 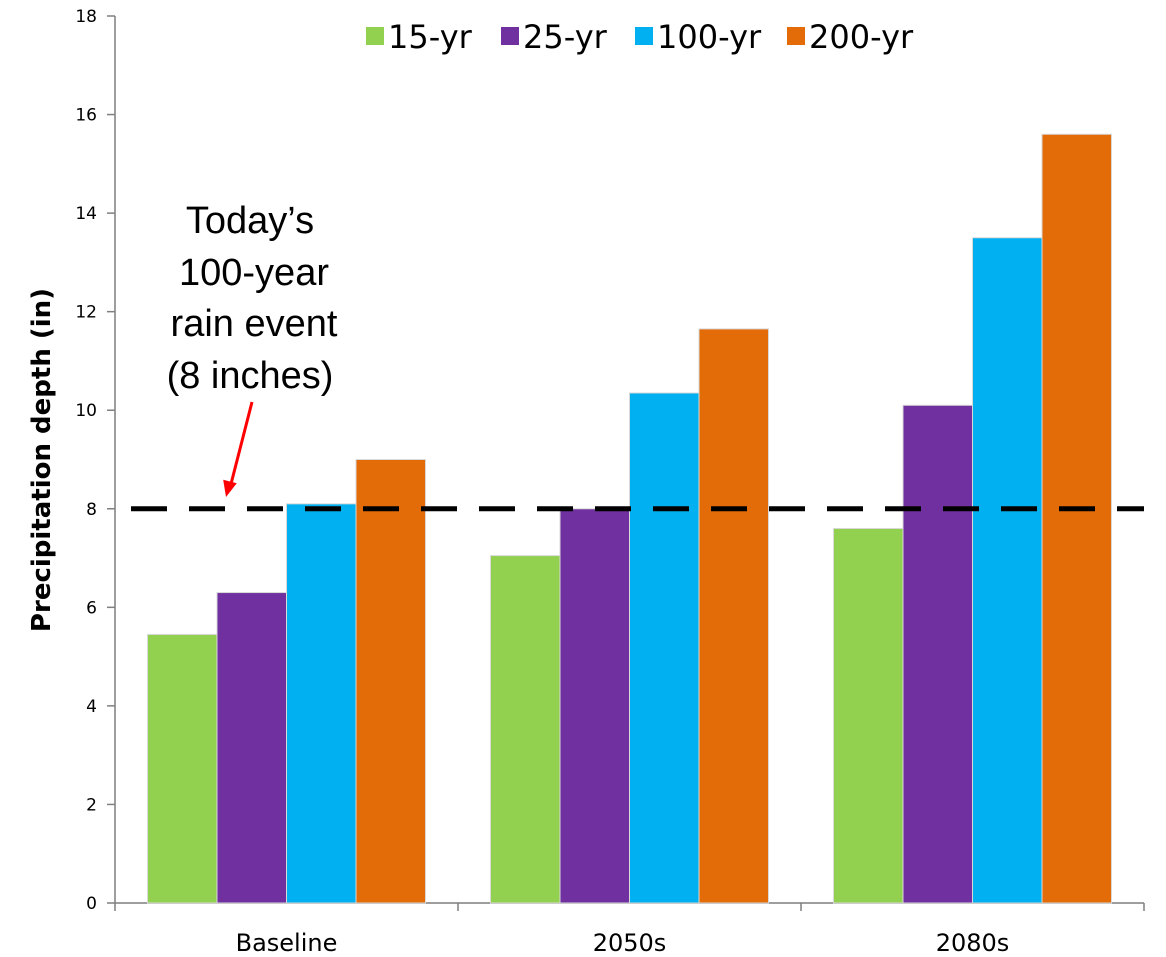 I want to click on legend-swatch-25-yr, so click(x=510, y=36).